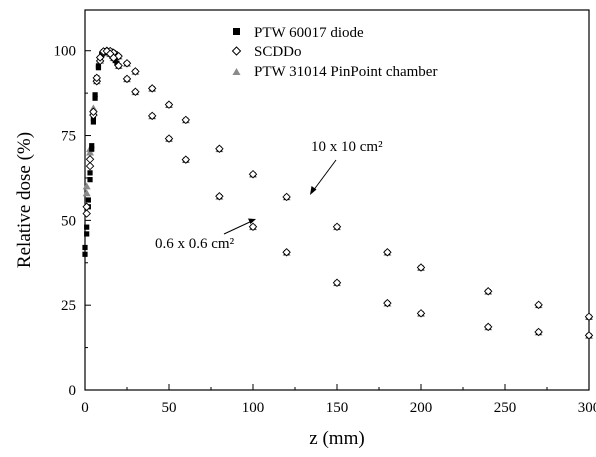 The width and height of the screenshot is (596, 457). Describe the element at coordinates (346, 167) in the screenshot. I see `annotation-10x10: 10 x 10 cm²` at that location.